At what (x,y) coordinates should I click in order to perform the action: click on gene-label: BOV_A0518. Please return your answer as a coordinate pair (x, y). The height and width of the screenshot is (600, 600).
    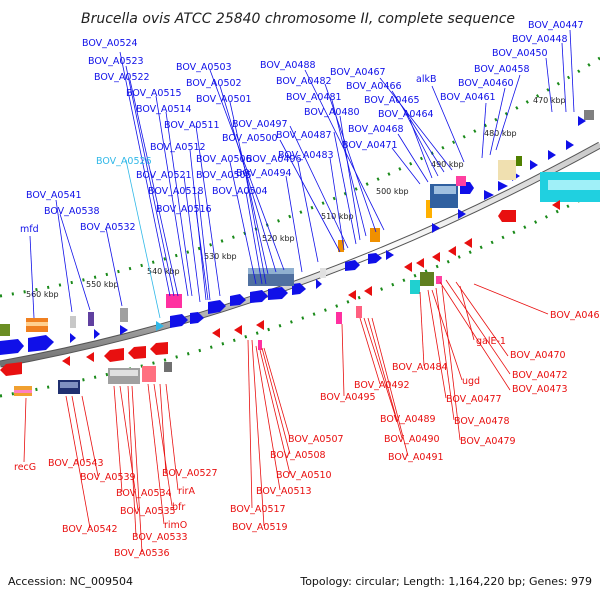
    Looking at the image, I should click on (176, 191).